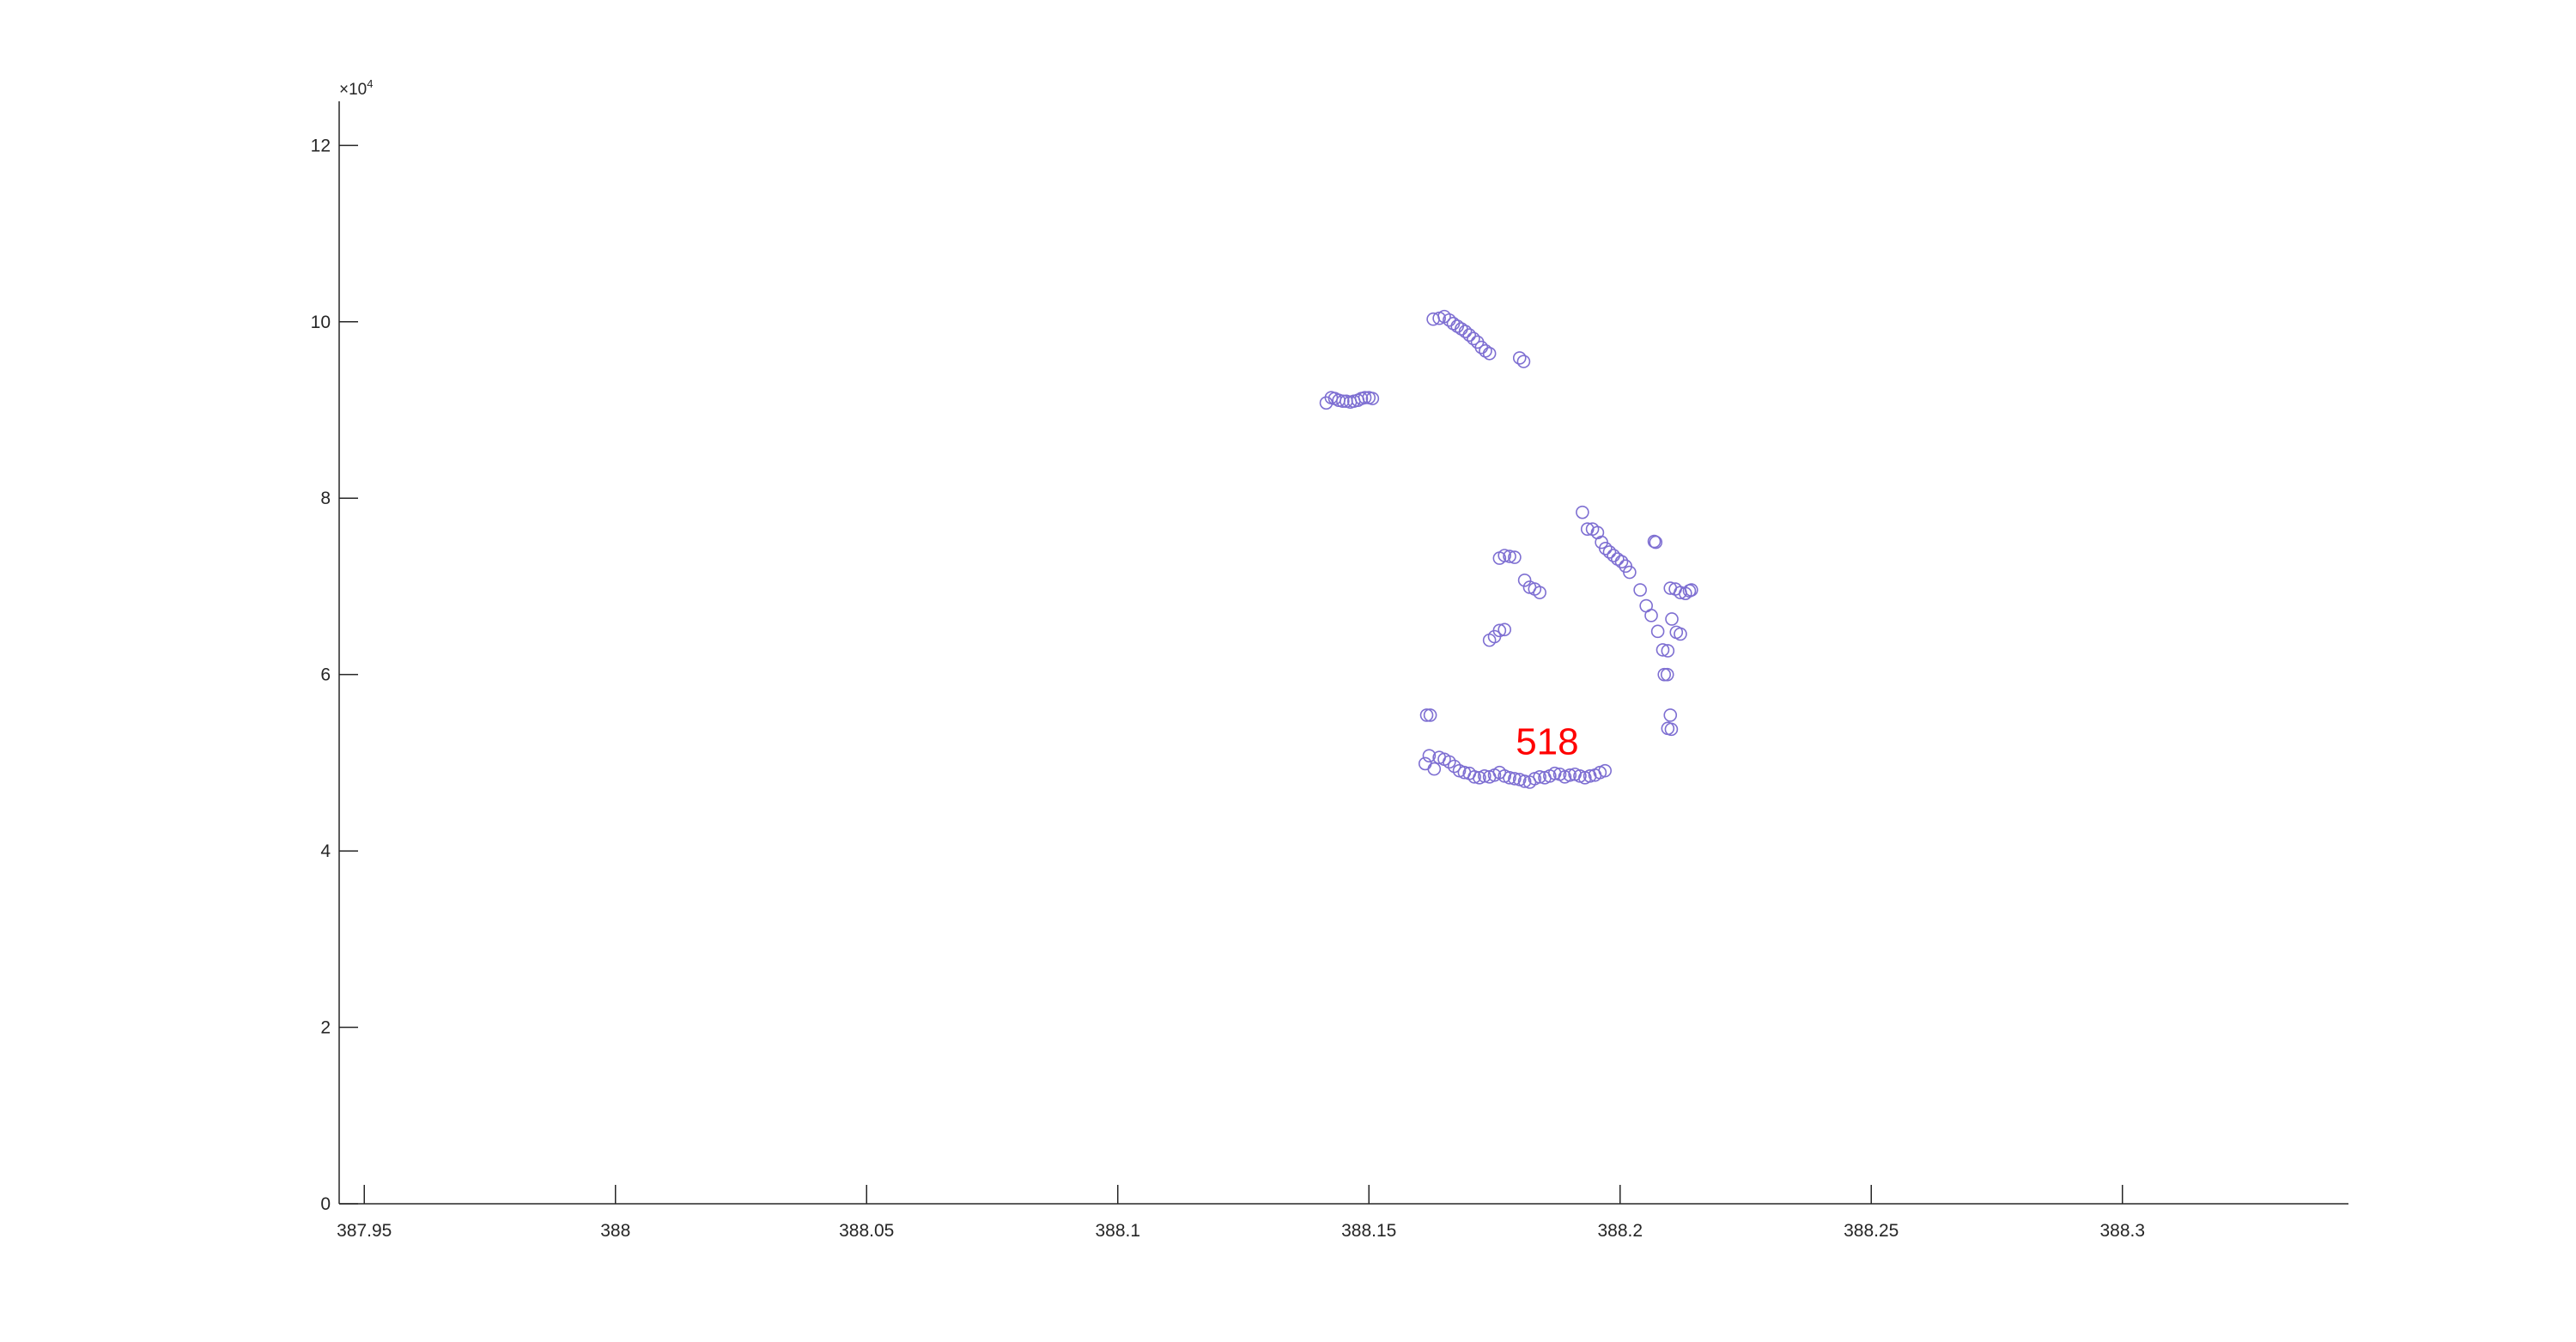 The height and width of the screenshot is (1342, 2576). I want to click on y-tick-label: 6, so click(325, 675).